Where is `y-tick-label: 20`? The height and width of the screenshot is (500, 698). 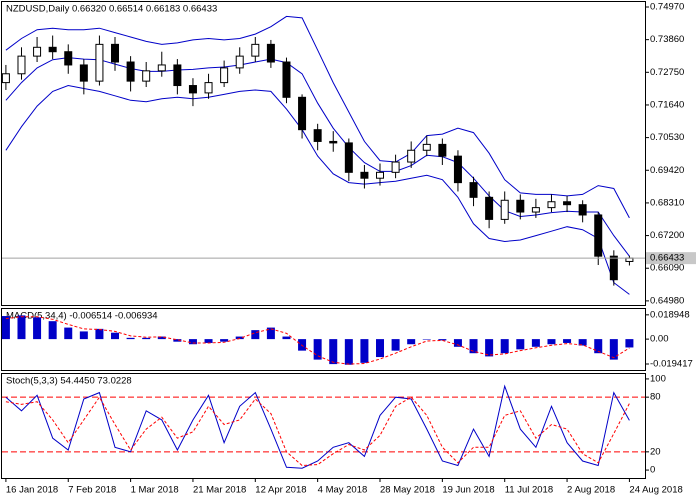
y-tick-label: 20 is located at coordinates (655, 451).